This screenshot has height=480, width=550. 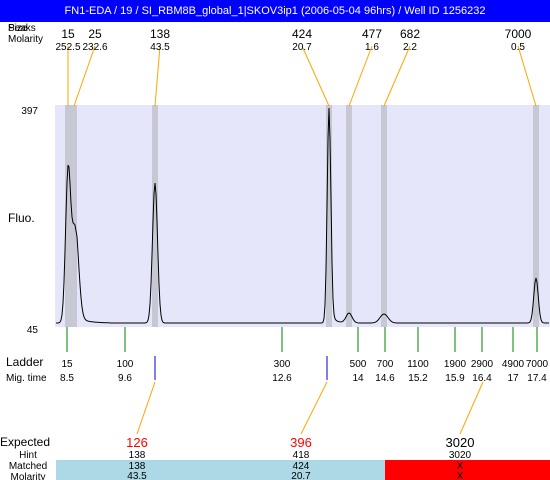 I want to click on ladder-label: Ladder, so click(x=24, y=362).